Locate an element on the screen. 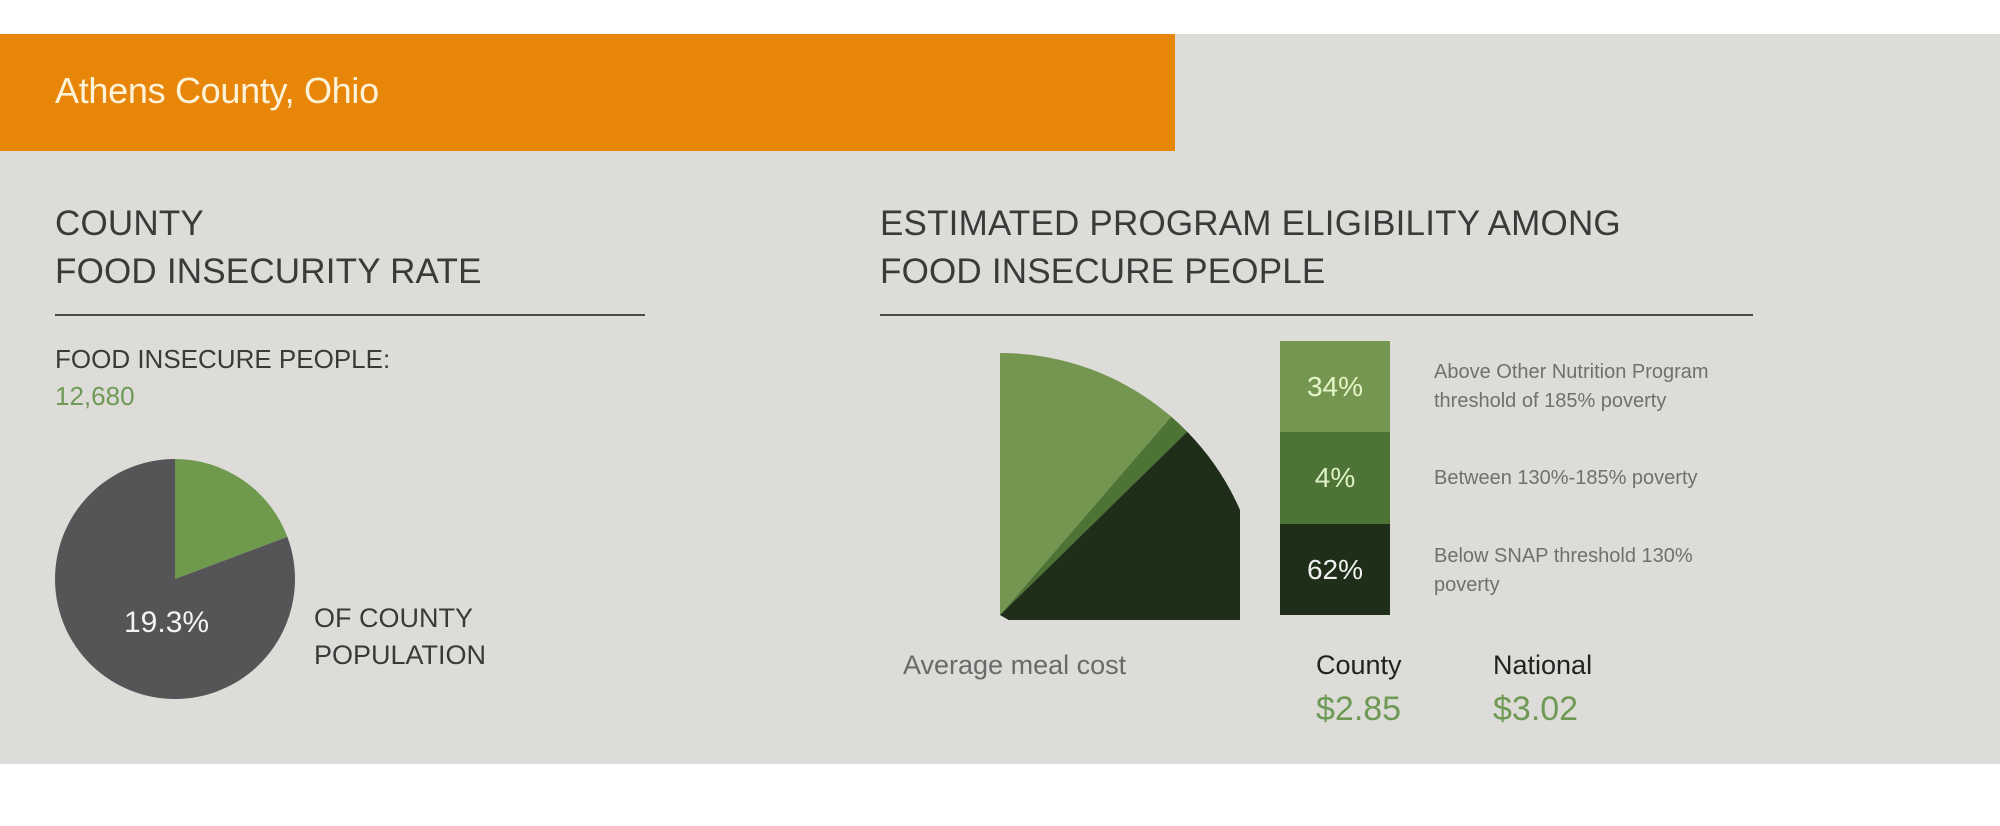 The width and height of the screenshot is (2000, 826). pie-caption-line2: POPULATION is located at coordinates (400, 655).